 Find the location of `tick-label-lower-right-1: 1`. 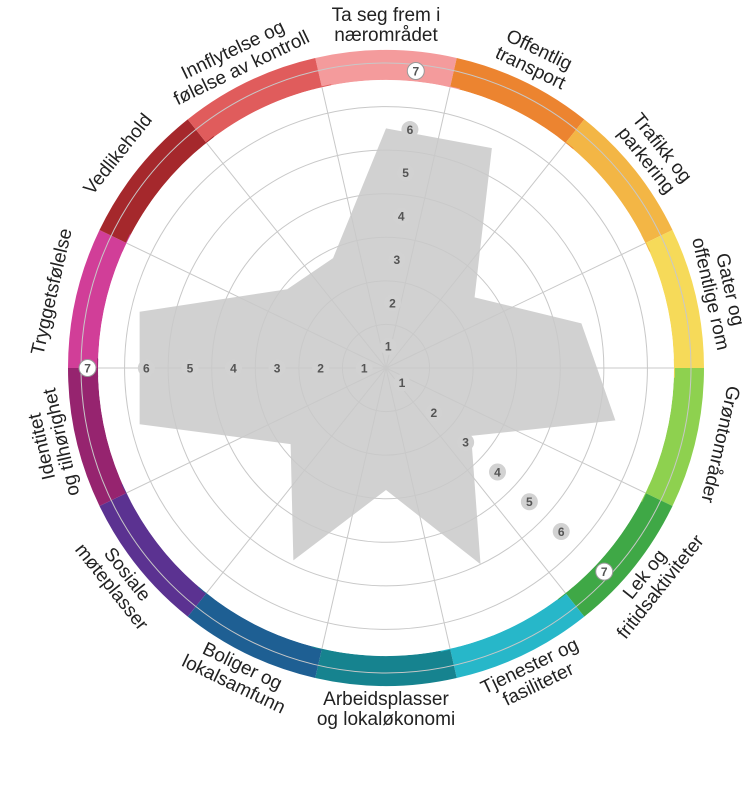

tick-label-lower-right-1: 1 is located at coordinates (402, 383).